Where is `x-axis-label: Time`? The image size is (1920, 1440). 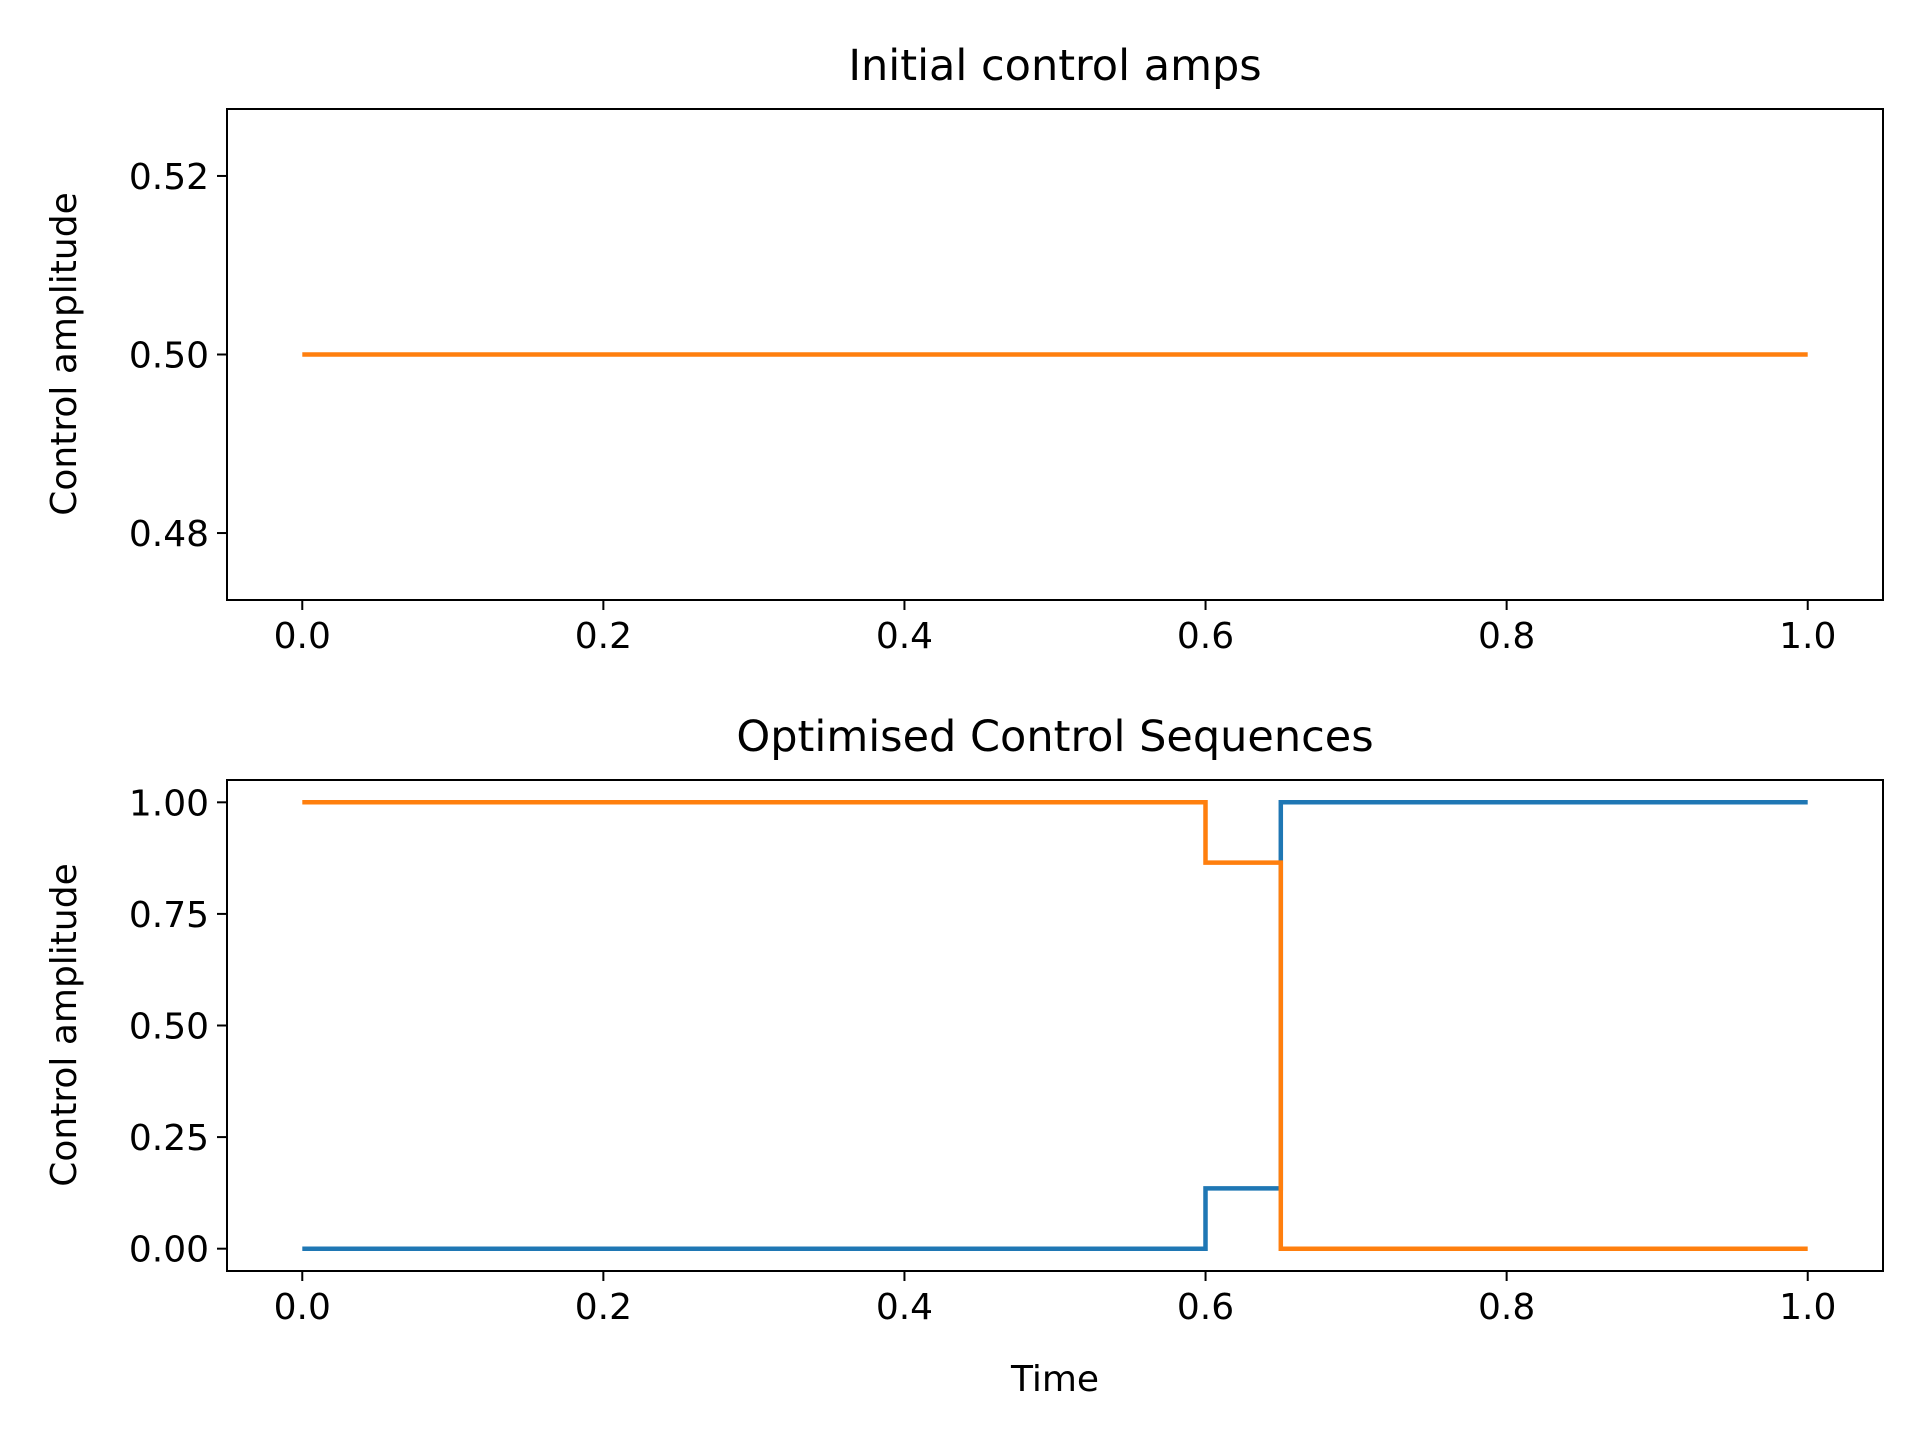 x-axis-label: Time is located at coordinates (1054, 1379).